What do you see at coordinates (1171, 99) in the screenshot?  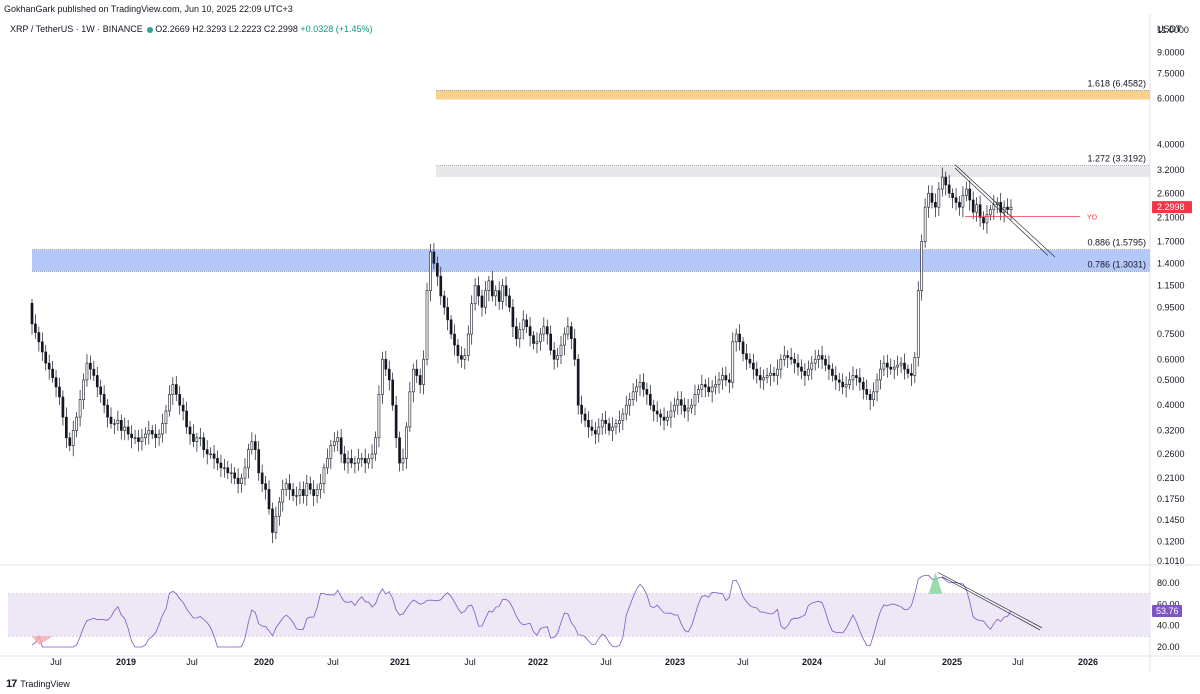 I see `price-axis-tick: 6.0000` at bounding box center [1171, 99].